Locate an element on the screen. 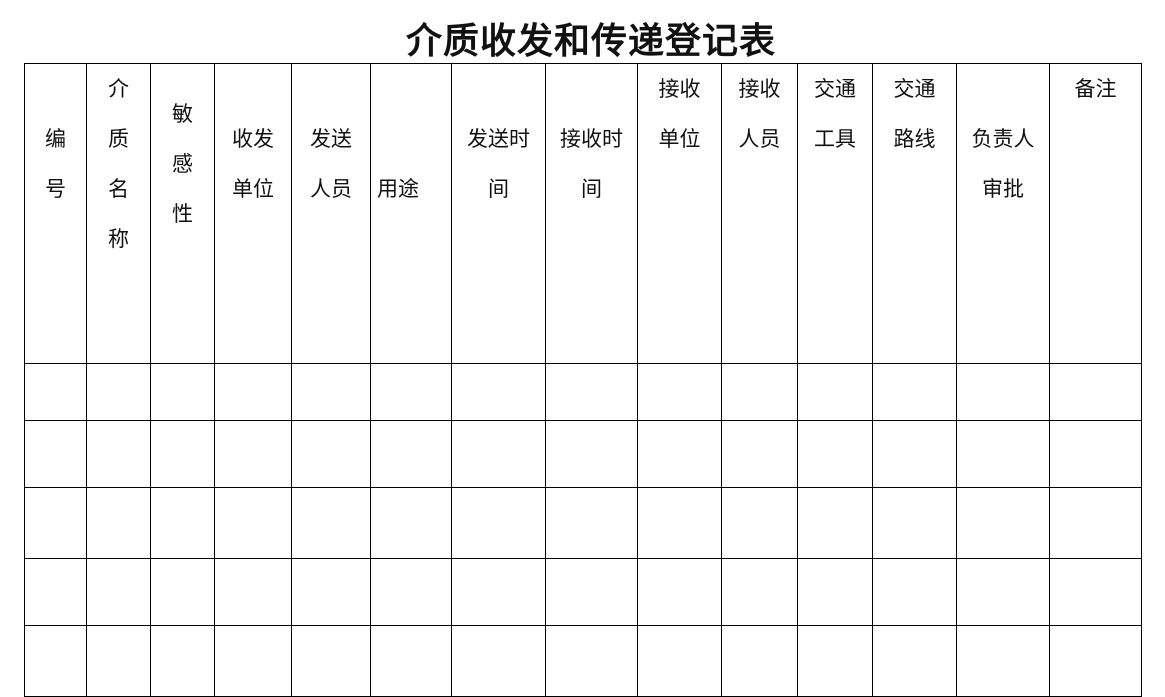 This screenshot has width=1165, height=697. header-text: 间 is located at coordinates (498, 189).